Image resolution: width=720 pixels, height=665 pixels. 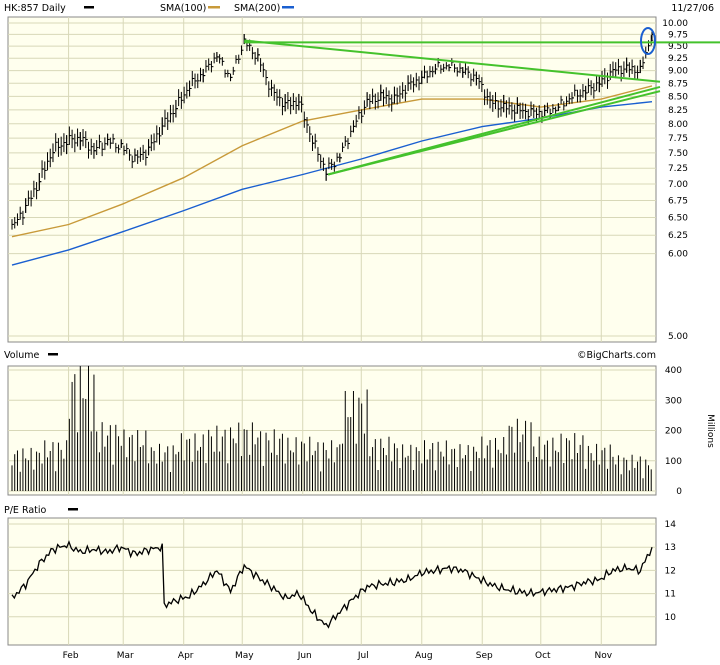 I want to click on symbol-legend-swatch, so click(x=89, y=7).